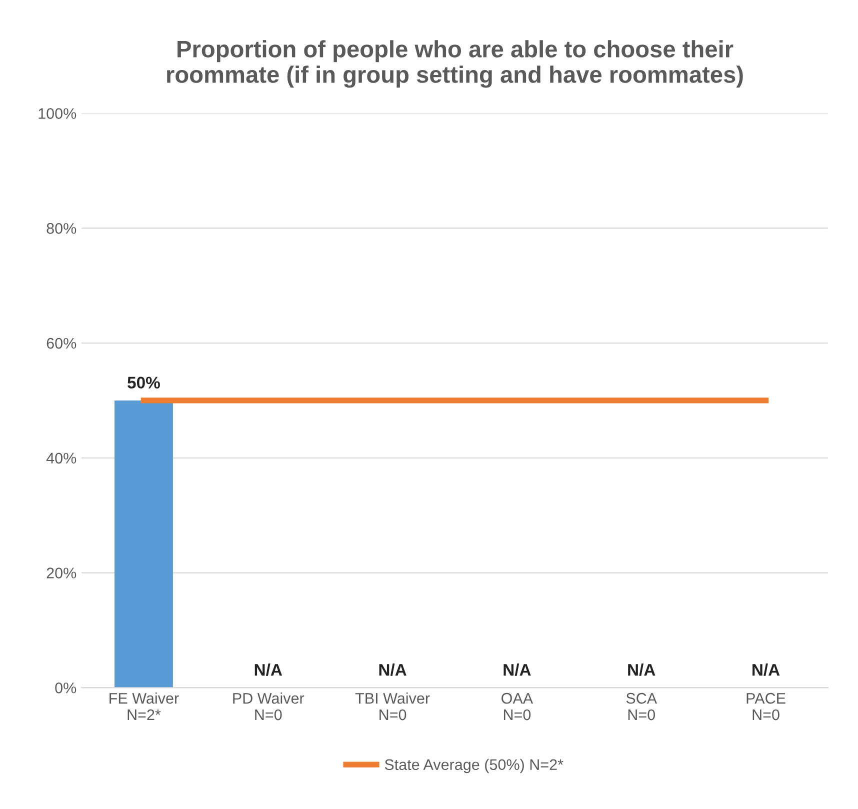 The height and width of the screenshot is (809, 858). Describe the element at coordinates (61, 228) in the screenshot. I see `y-tick-label: 80%` at that location.